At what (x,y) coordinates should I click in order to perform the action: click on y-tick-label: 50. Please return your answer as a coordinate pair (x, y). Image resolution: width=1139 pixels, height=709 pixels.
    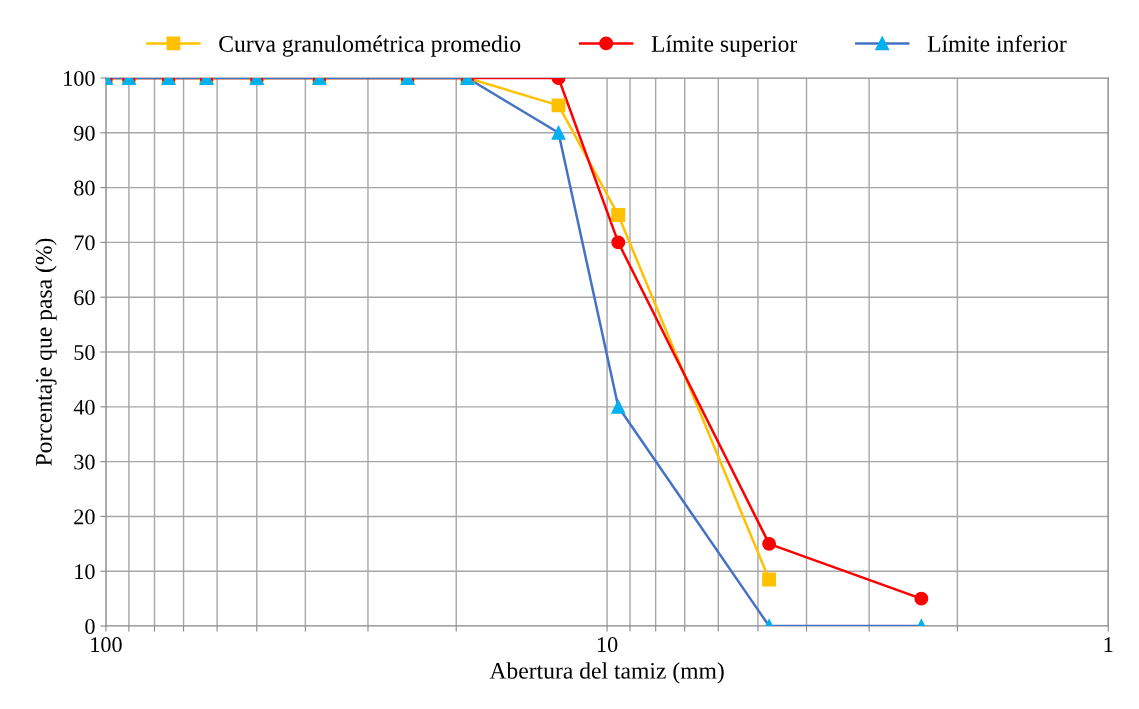
    Looking at the image, I should click on (84, 352).